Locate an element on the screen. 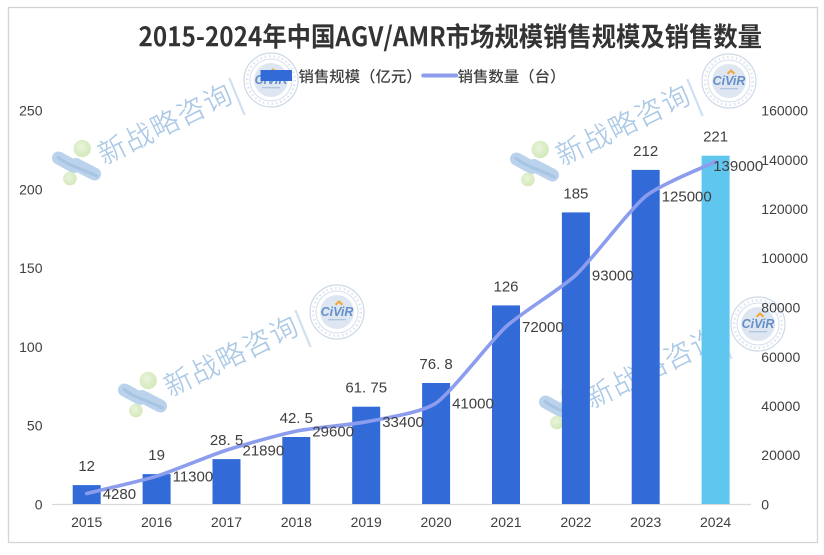 This screenshot has height=555, width=824. svg-text: 33400 is located at coordinates (403, 422).